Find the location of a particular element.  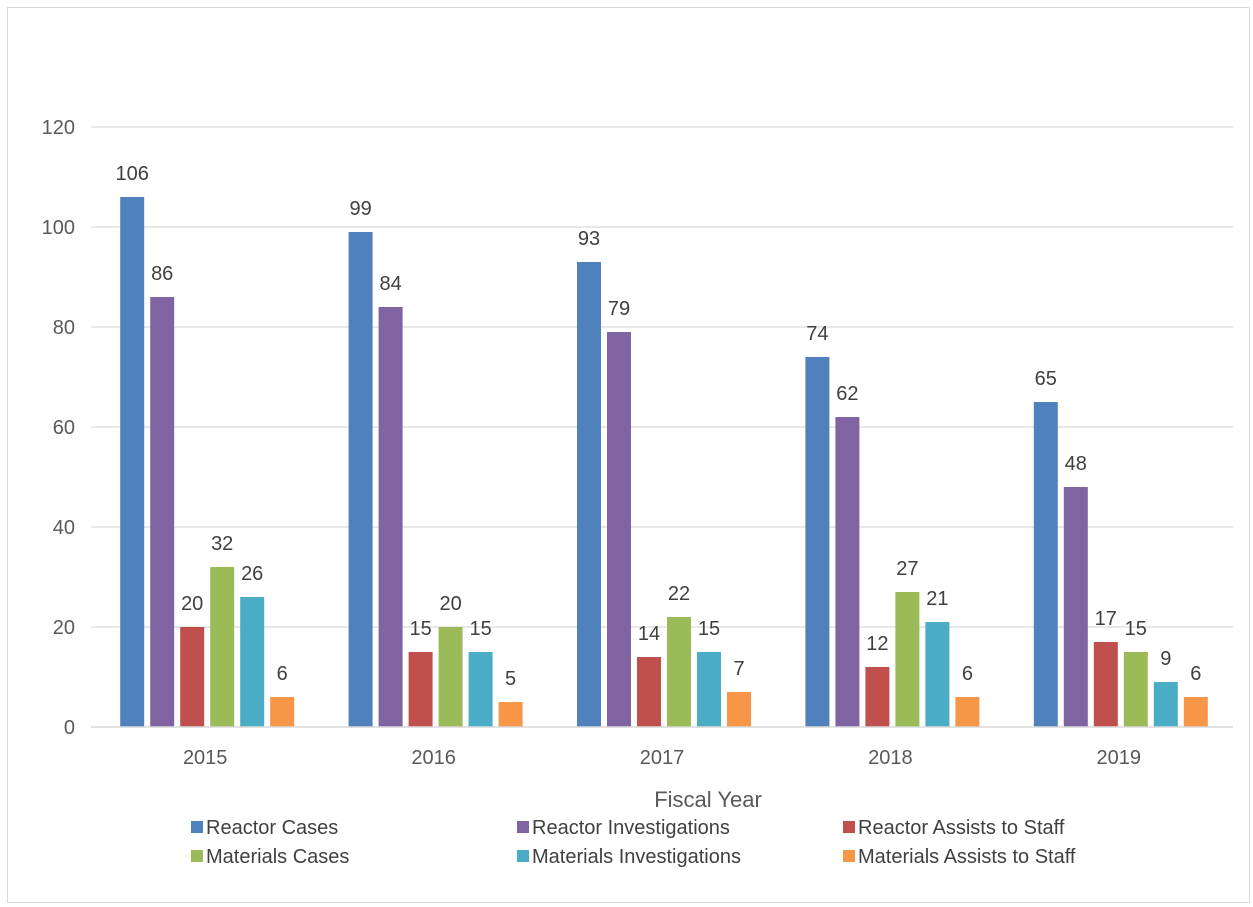

data-label: 106 is located at coordinates (132, 174).